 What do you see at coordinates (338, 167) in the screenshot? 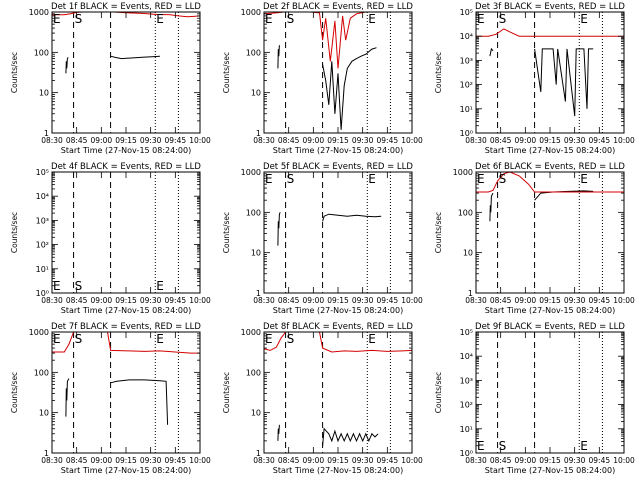
I see `panel-title: Det 5f BLACK = Events, RED = LLD` at bounding box center [338, 167].